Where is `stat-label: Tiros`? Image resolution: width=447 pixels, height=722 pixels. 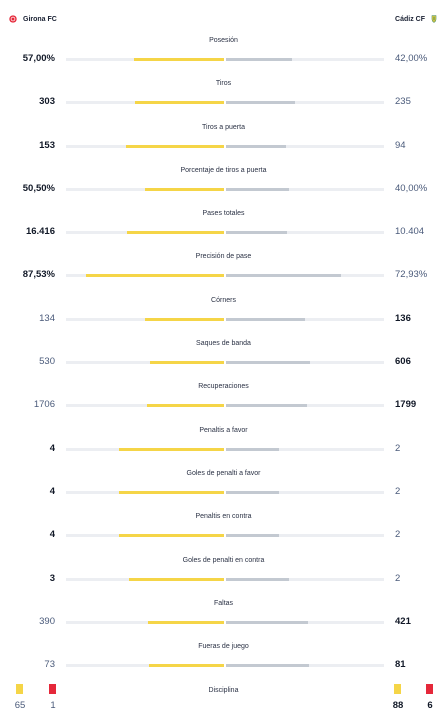 stat-label: Tiros is located at coordinates (223, 84).